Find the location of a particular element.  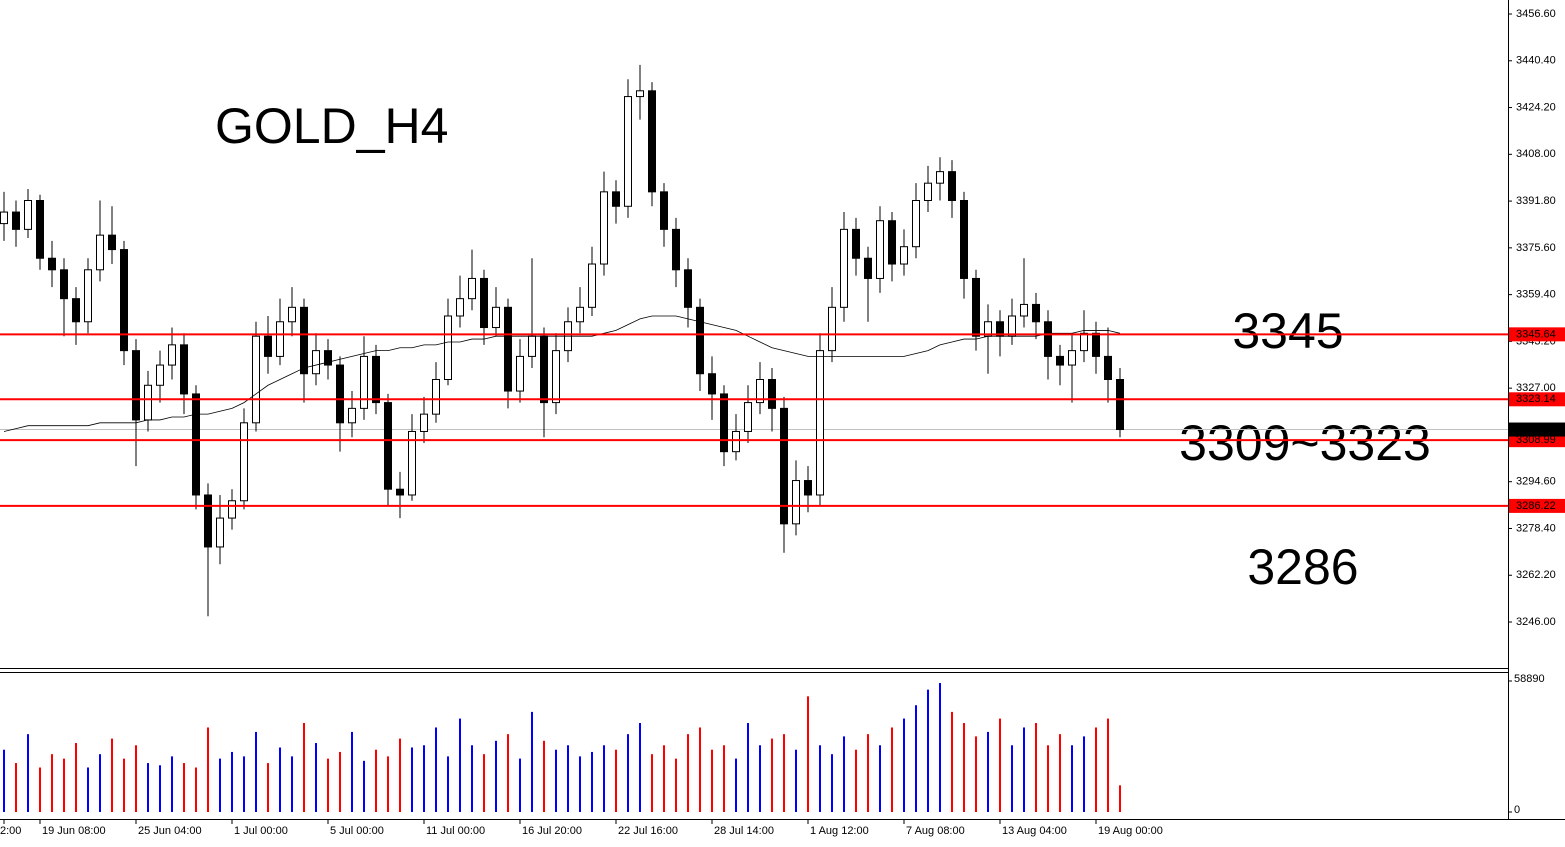

volume-tick-label: 58890 is located at coordinates (1529, 679).